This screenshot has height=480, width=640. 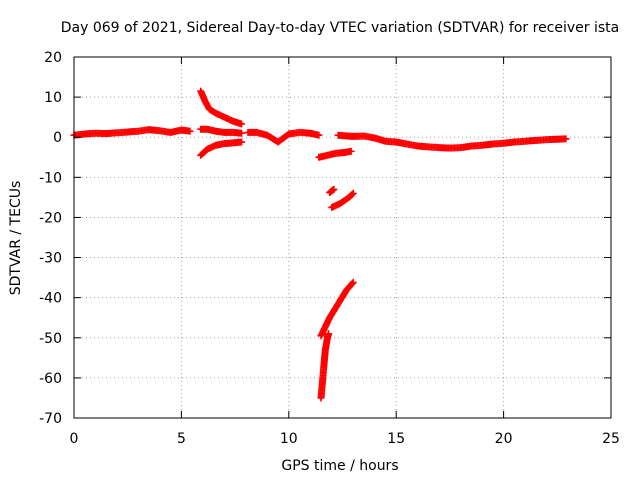 What do you see at coordinates (50, 379) in the screenshot?
I see `y-tick-label: -60` at bounding box center [50, 379].